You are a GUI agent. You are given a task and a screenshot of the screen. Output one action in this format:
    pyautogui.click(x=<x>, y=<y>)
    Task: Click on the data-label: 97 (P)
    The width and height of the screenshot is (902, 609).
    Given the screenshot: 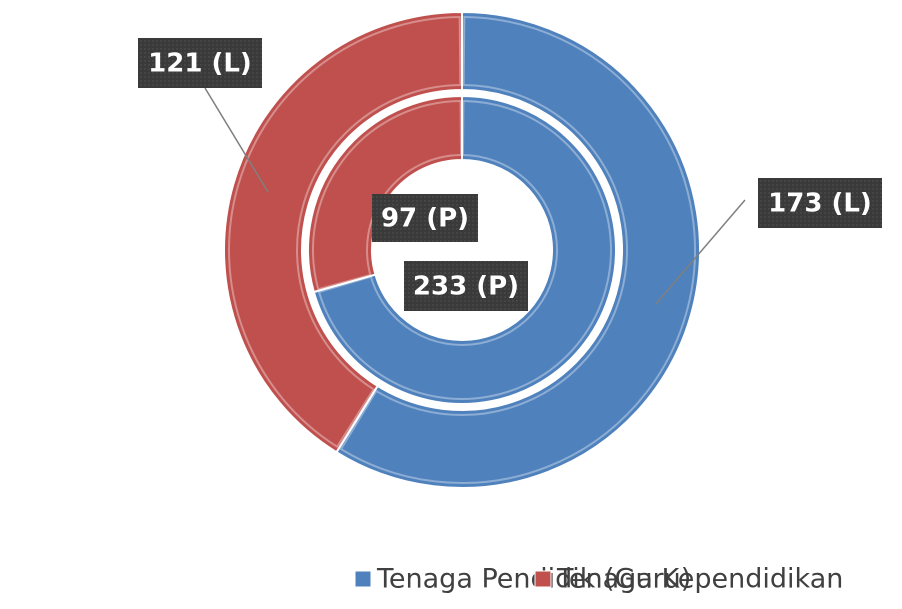 What is the action you would take?
    pyautogui.click(x=425, y=219)
    